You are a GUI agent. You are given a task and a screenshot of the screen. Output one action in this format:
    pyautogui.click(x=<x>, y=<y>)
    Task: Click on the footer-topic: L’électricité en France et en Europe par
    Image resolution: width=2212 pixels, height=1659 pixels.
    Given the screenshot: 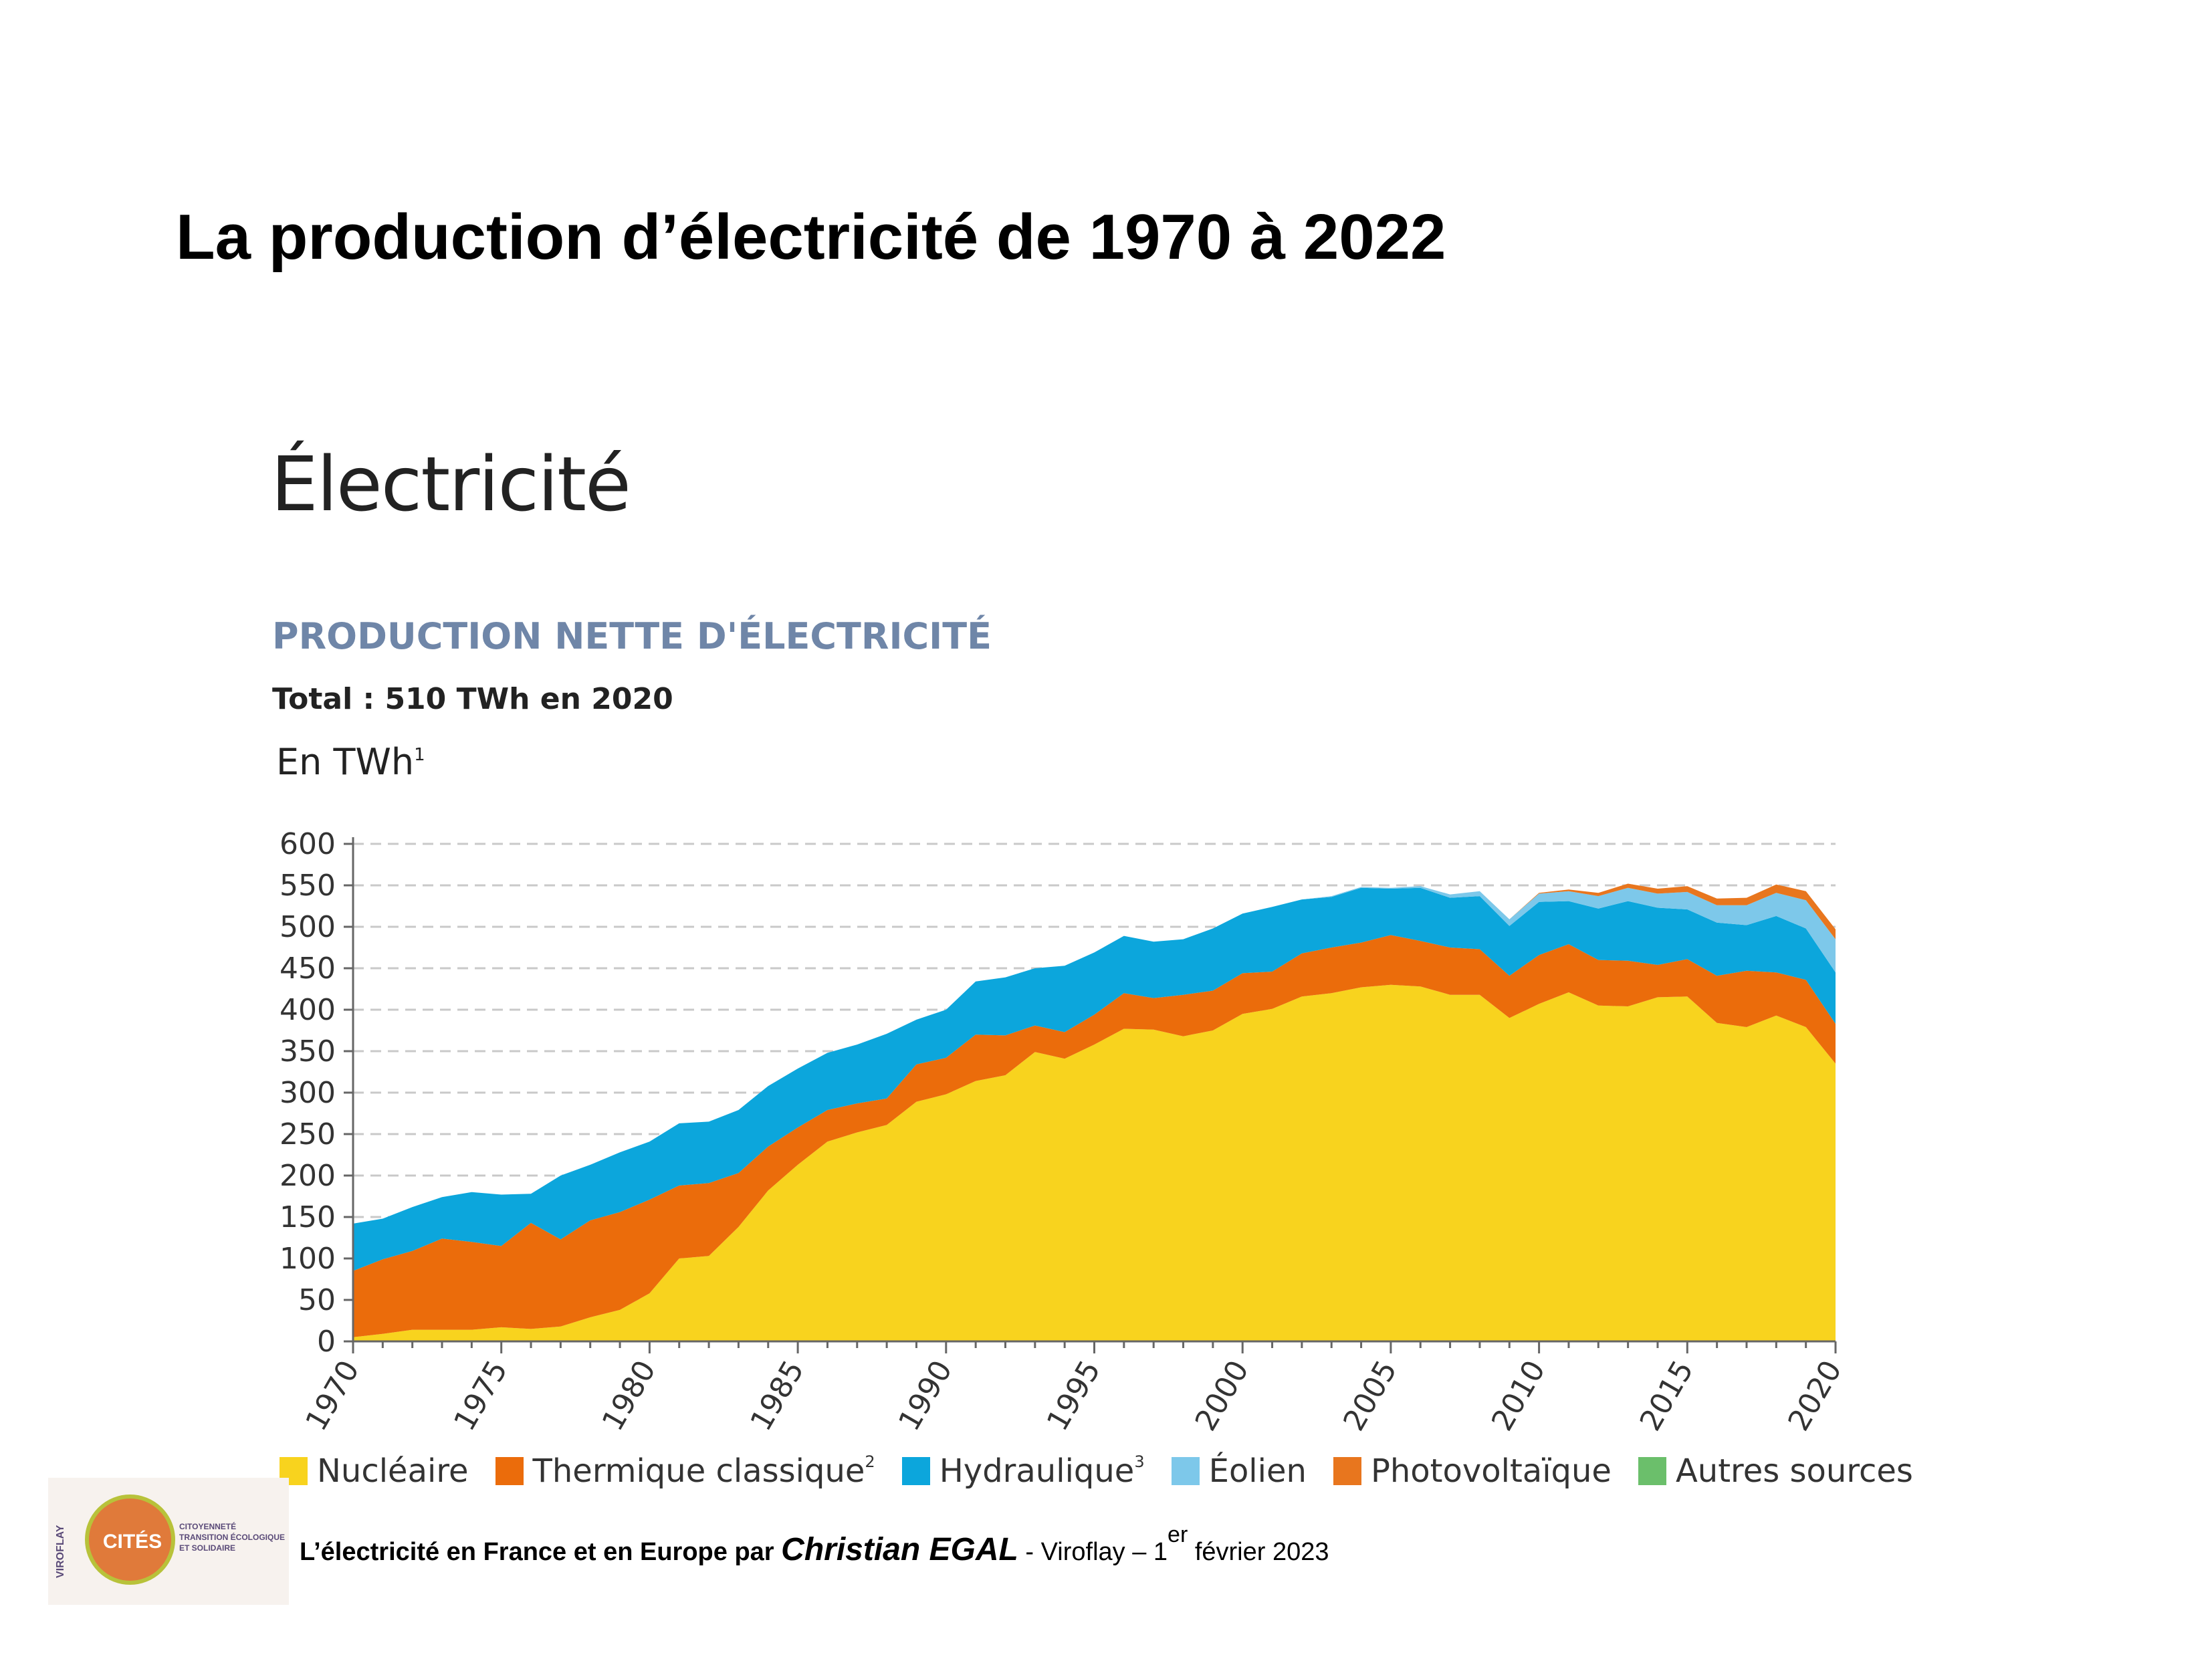 What is the action you would take?
    pyautogui.click(x=537, y=1552)
    